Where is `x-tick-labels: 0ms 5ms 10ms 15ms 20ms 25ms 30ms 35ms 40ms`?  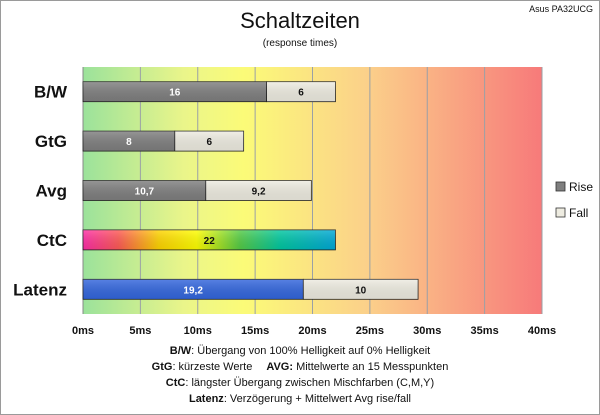
x-tick-labels: 0ms 5ms 10ms 15ms 20ms 25ms 30ms 35ms 40ms is located at coordinates (314, 331).